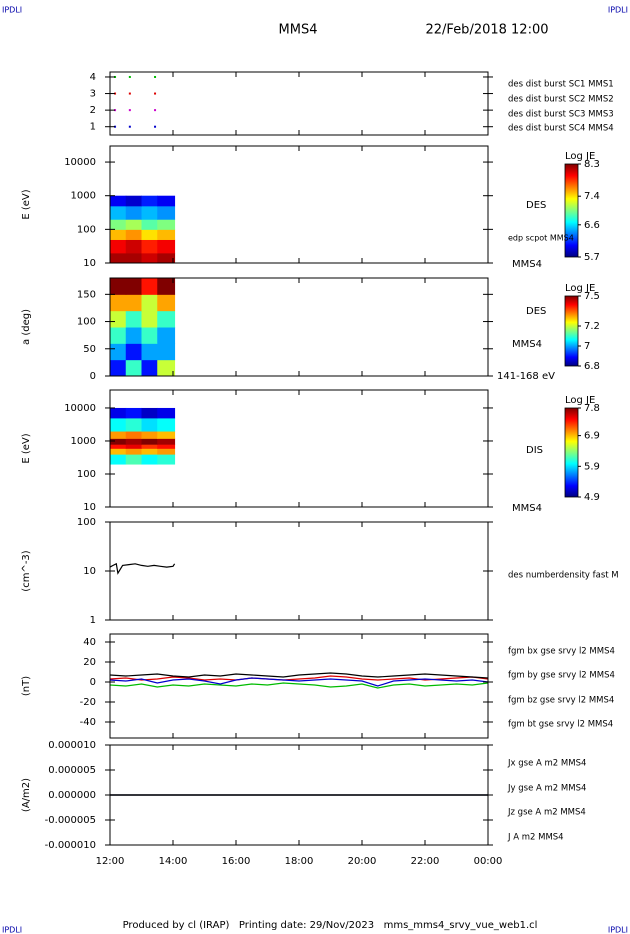  Describe the element at coordinates (546, 764) in the screenshot. I see `legend-entry: Jx gse A m2 MMS4` at that location.